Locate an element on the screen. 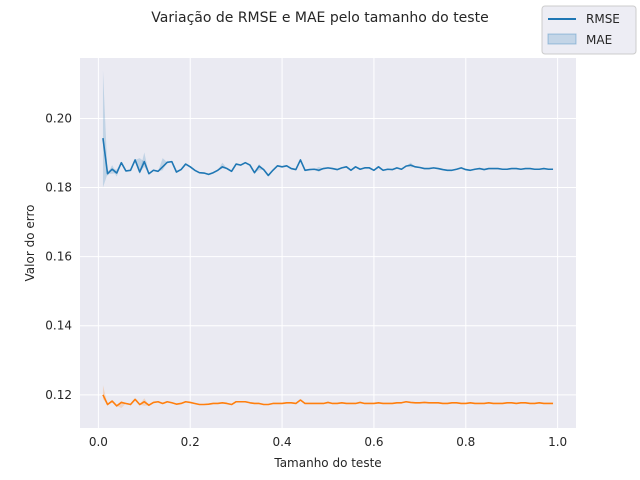  legend-rmse-label: RMSE is located at coordinates (603, 19).